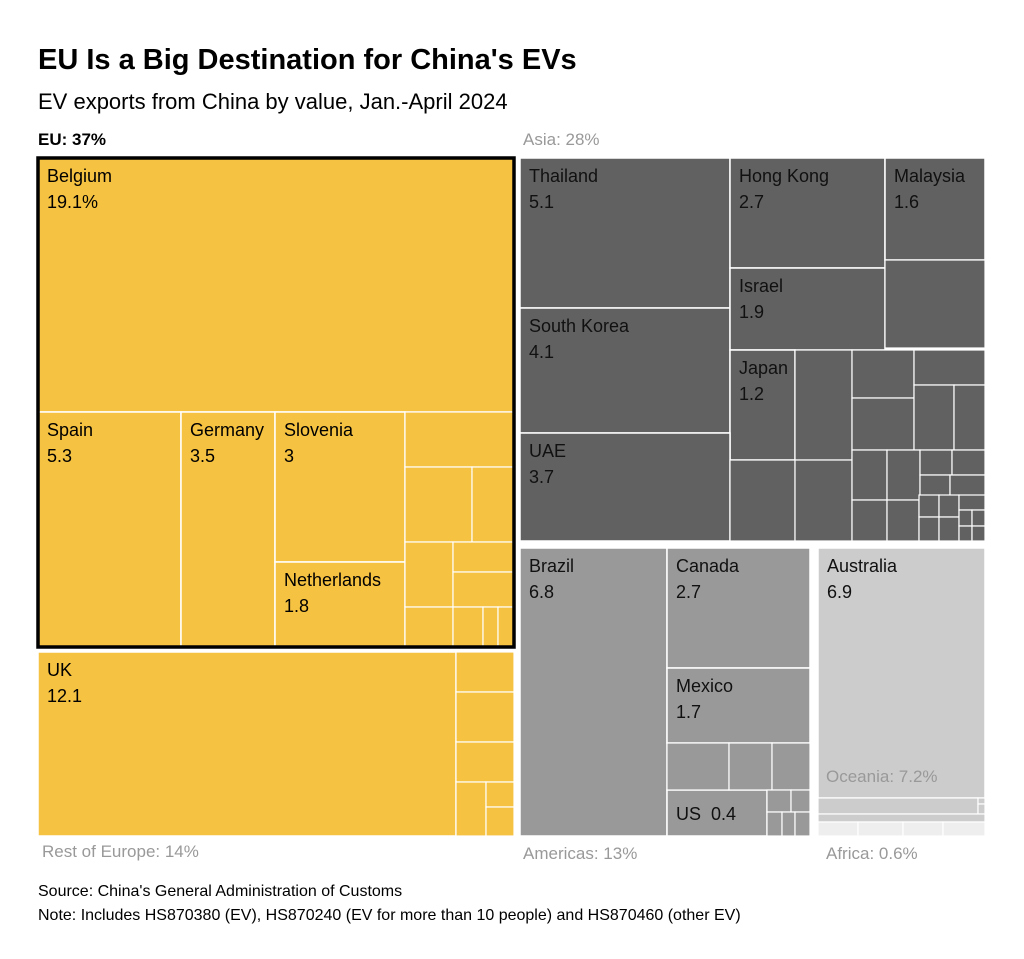 This screenshot has height=959, width=1024. I want to click on label-uae: UAE, so click(547, 451).